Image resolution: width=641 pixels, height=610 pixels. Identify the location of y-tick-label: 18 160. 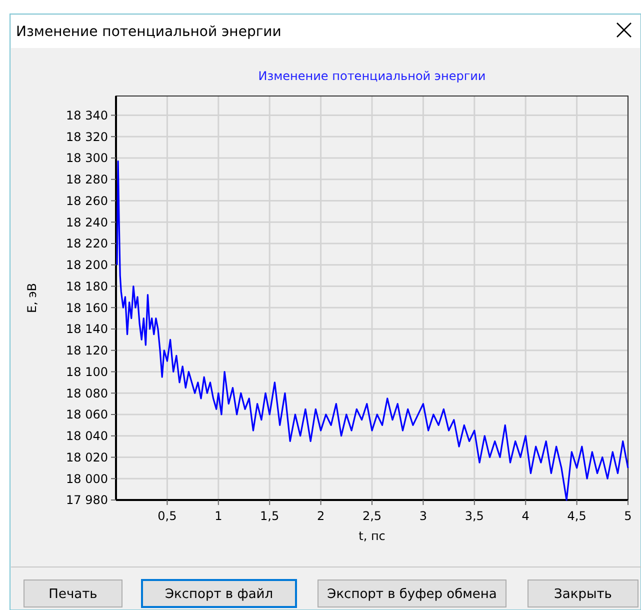
(87, 307).